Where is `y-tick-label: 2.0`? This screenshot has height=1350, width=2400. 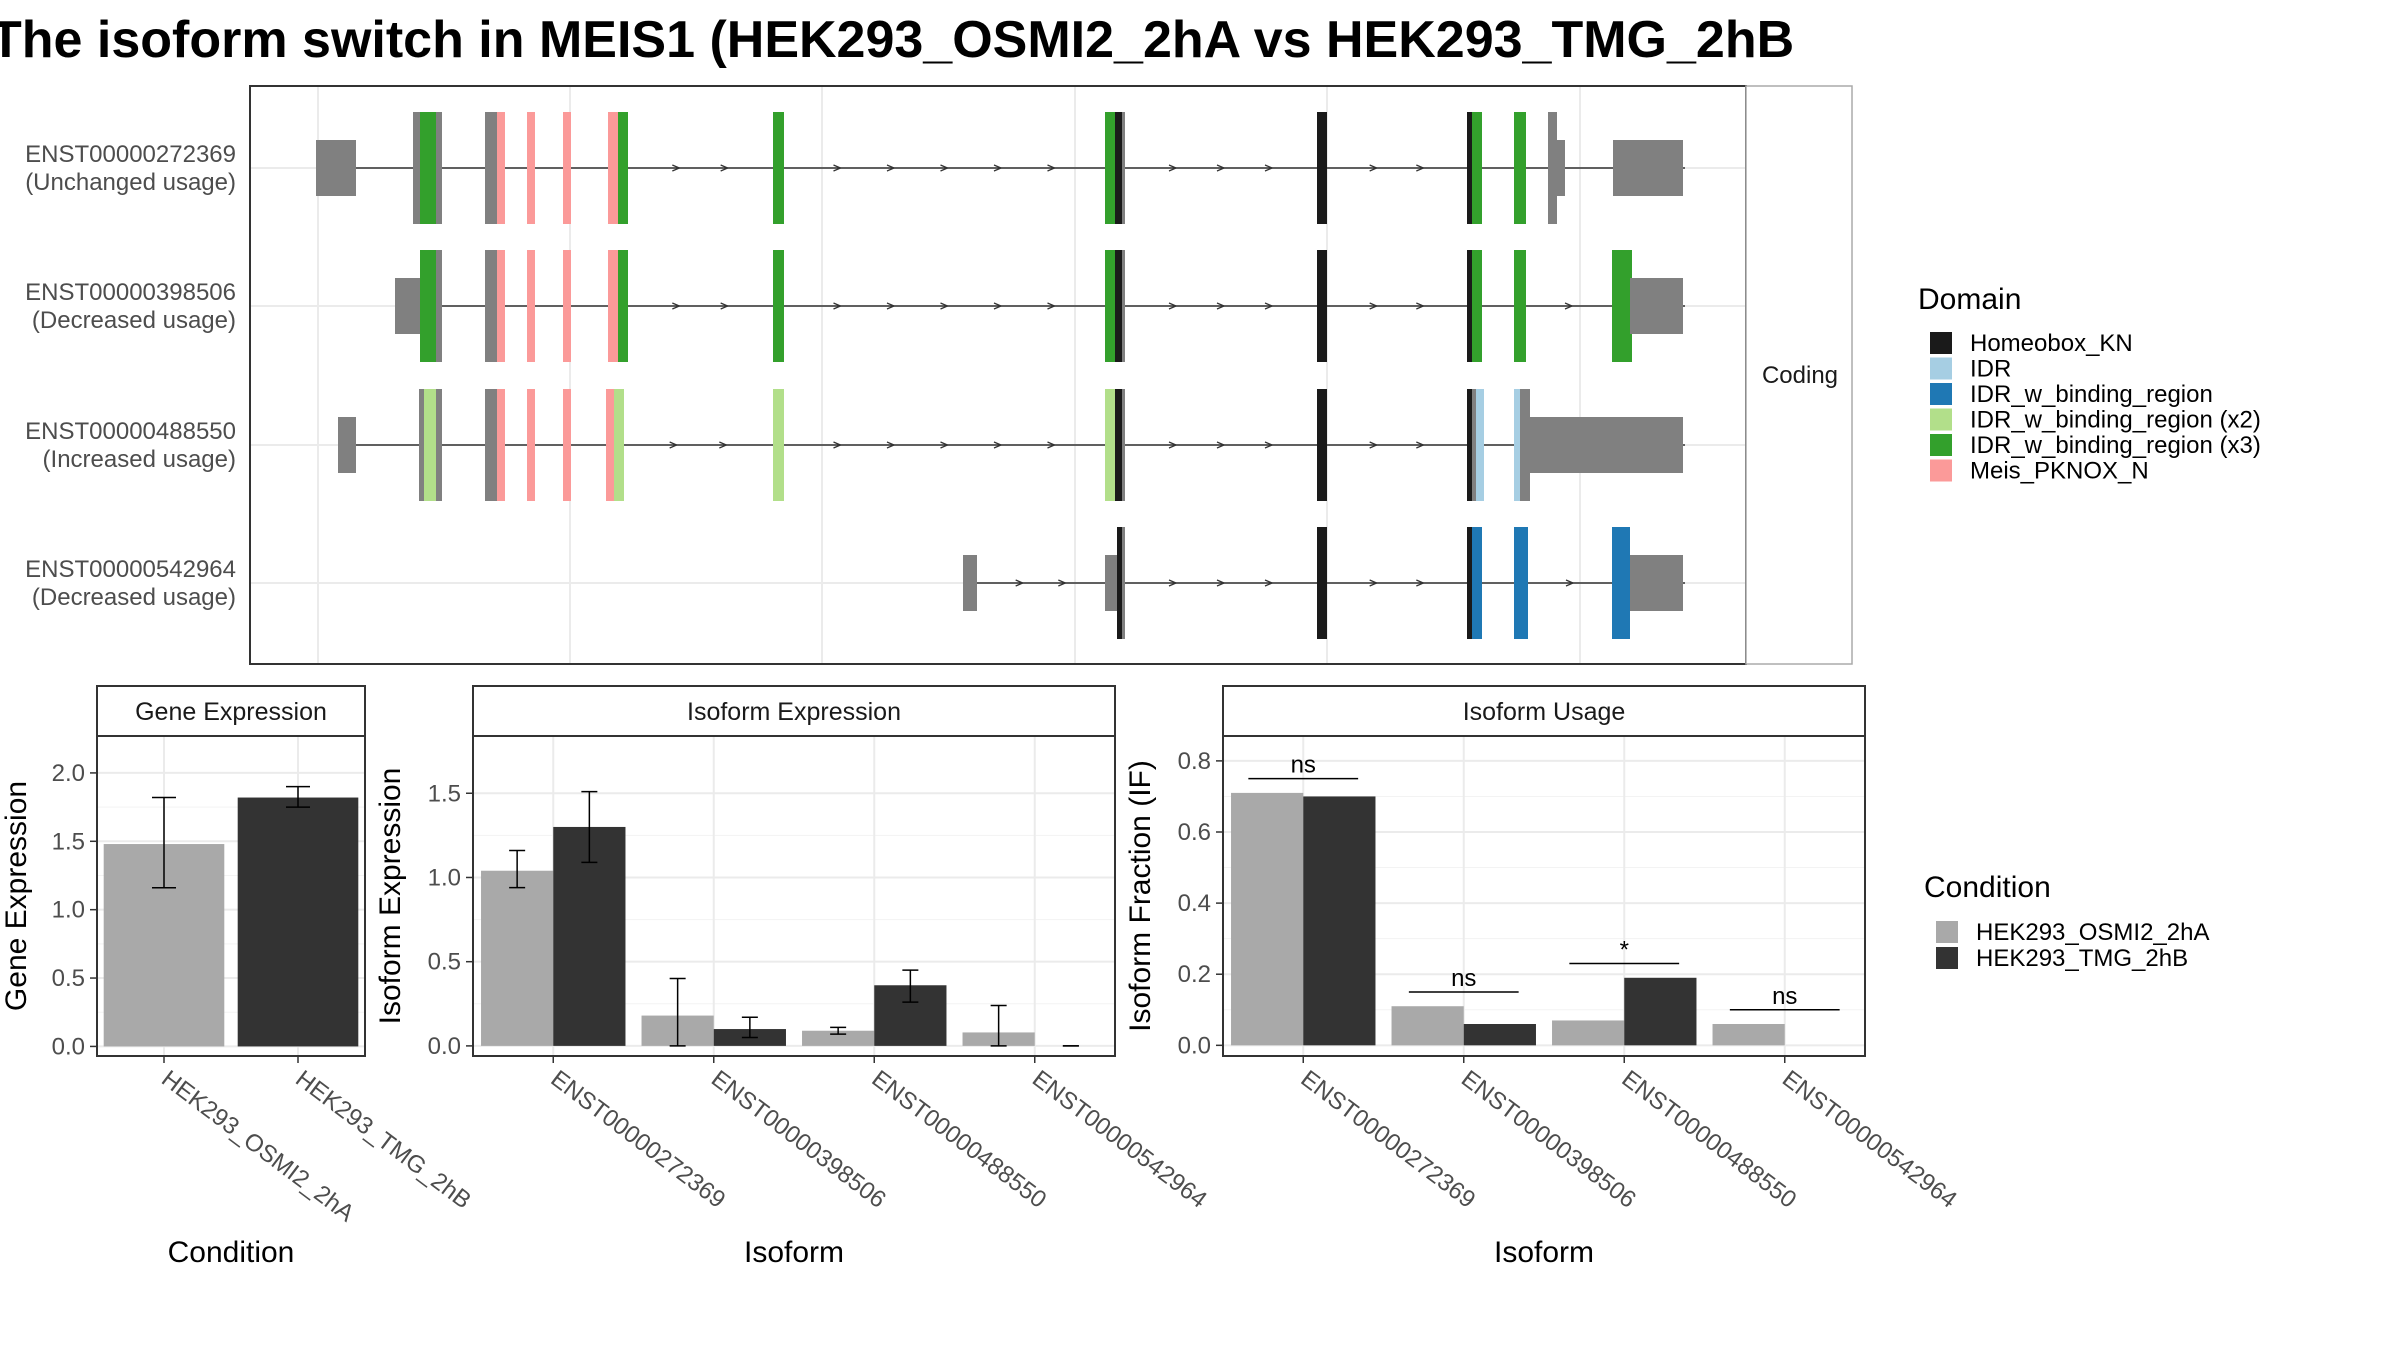
y-tick-label: 2.0 is located at coordinates (68, 773).